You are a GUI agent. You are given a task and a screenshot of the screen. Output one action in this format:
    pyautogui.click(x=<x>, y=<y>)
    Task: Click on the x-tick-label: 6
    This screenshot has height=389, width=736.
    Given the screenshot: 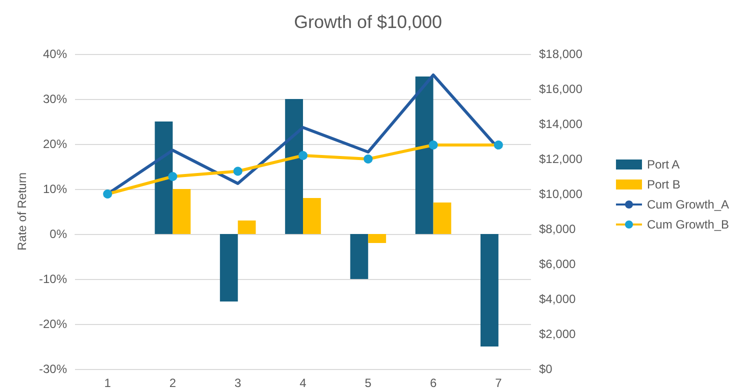 What is the action you would take?
    pyautogui.click(x=433, y=382)
    